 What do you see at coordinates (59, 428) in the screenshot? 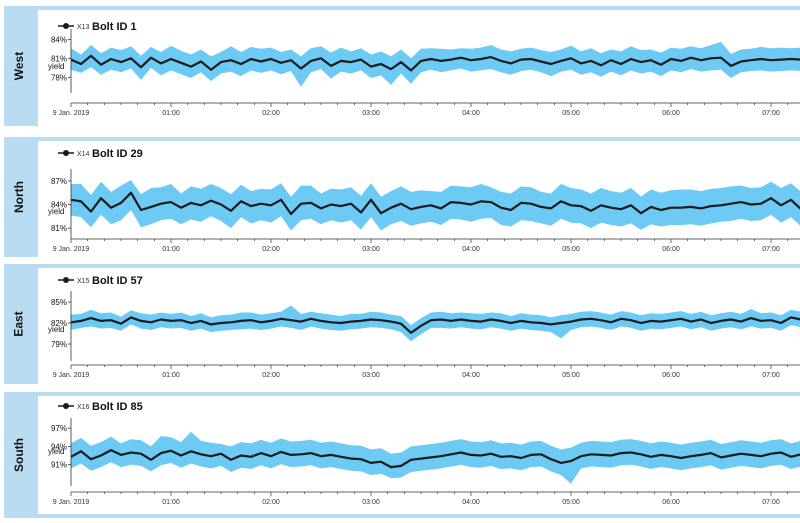
I see `y-tick-label: 97%` at bounding box center [59, 428].